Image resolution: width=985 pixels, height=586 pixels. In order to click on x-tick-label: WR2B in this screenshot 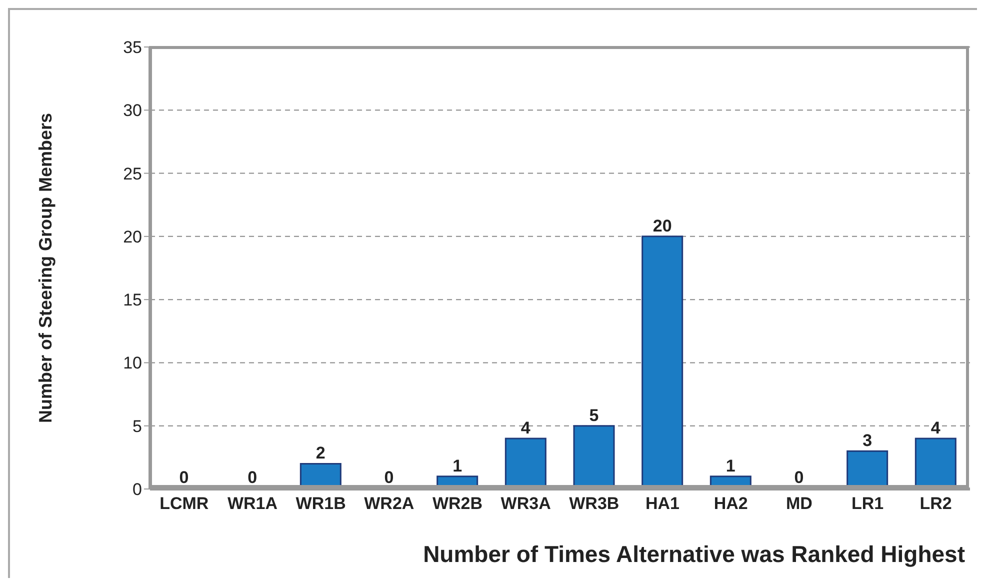, I will do `click(457, 504)`.